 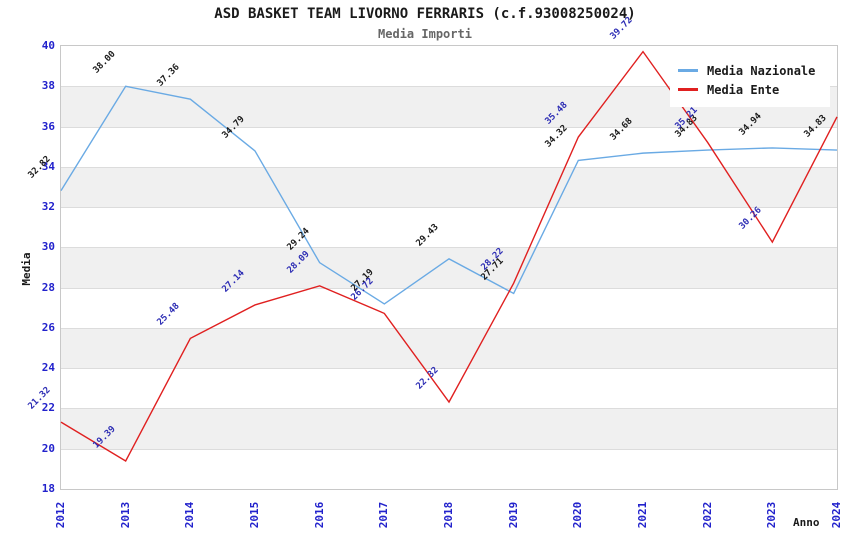 I want to click on legend: Media Nazionale Media Ente, so click(x=750, y=81).